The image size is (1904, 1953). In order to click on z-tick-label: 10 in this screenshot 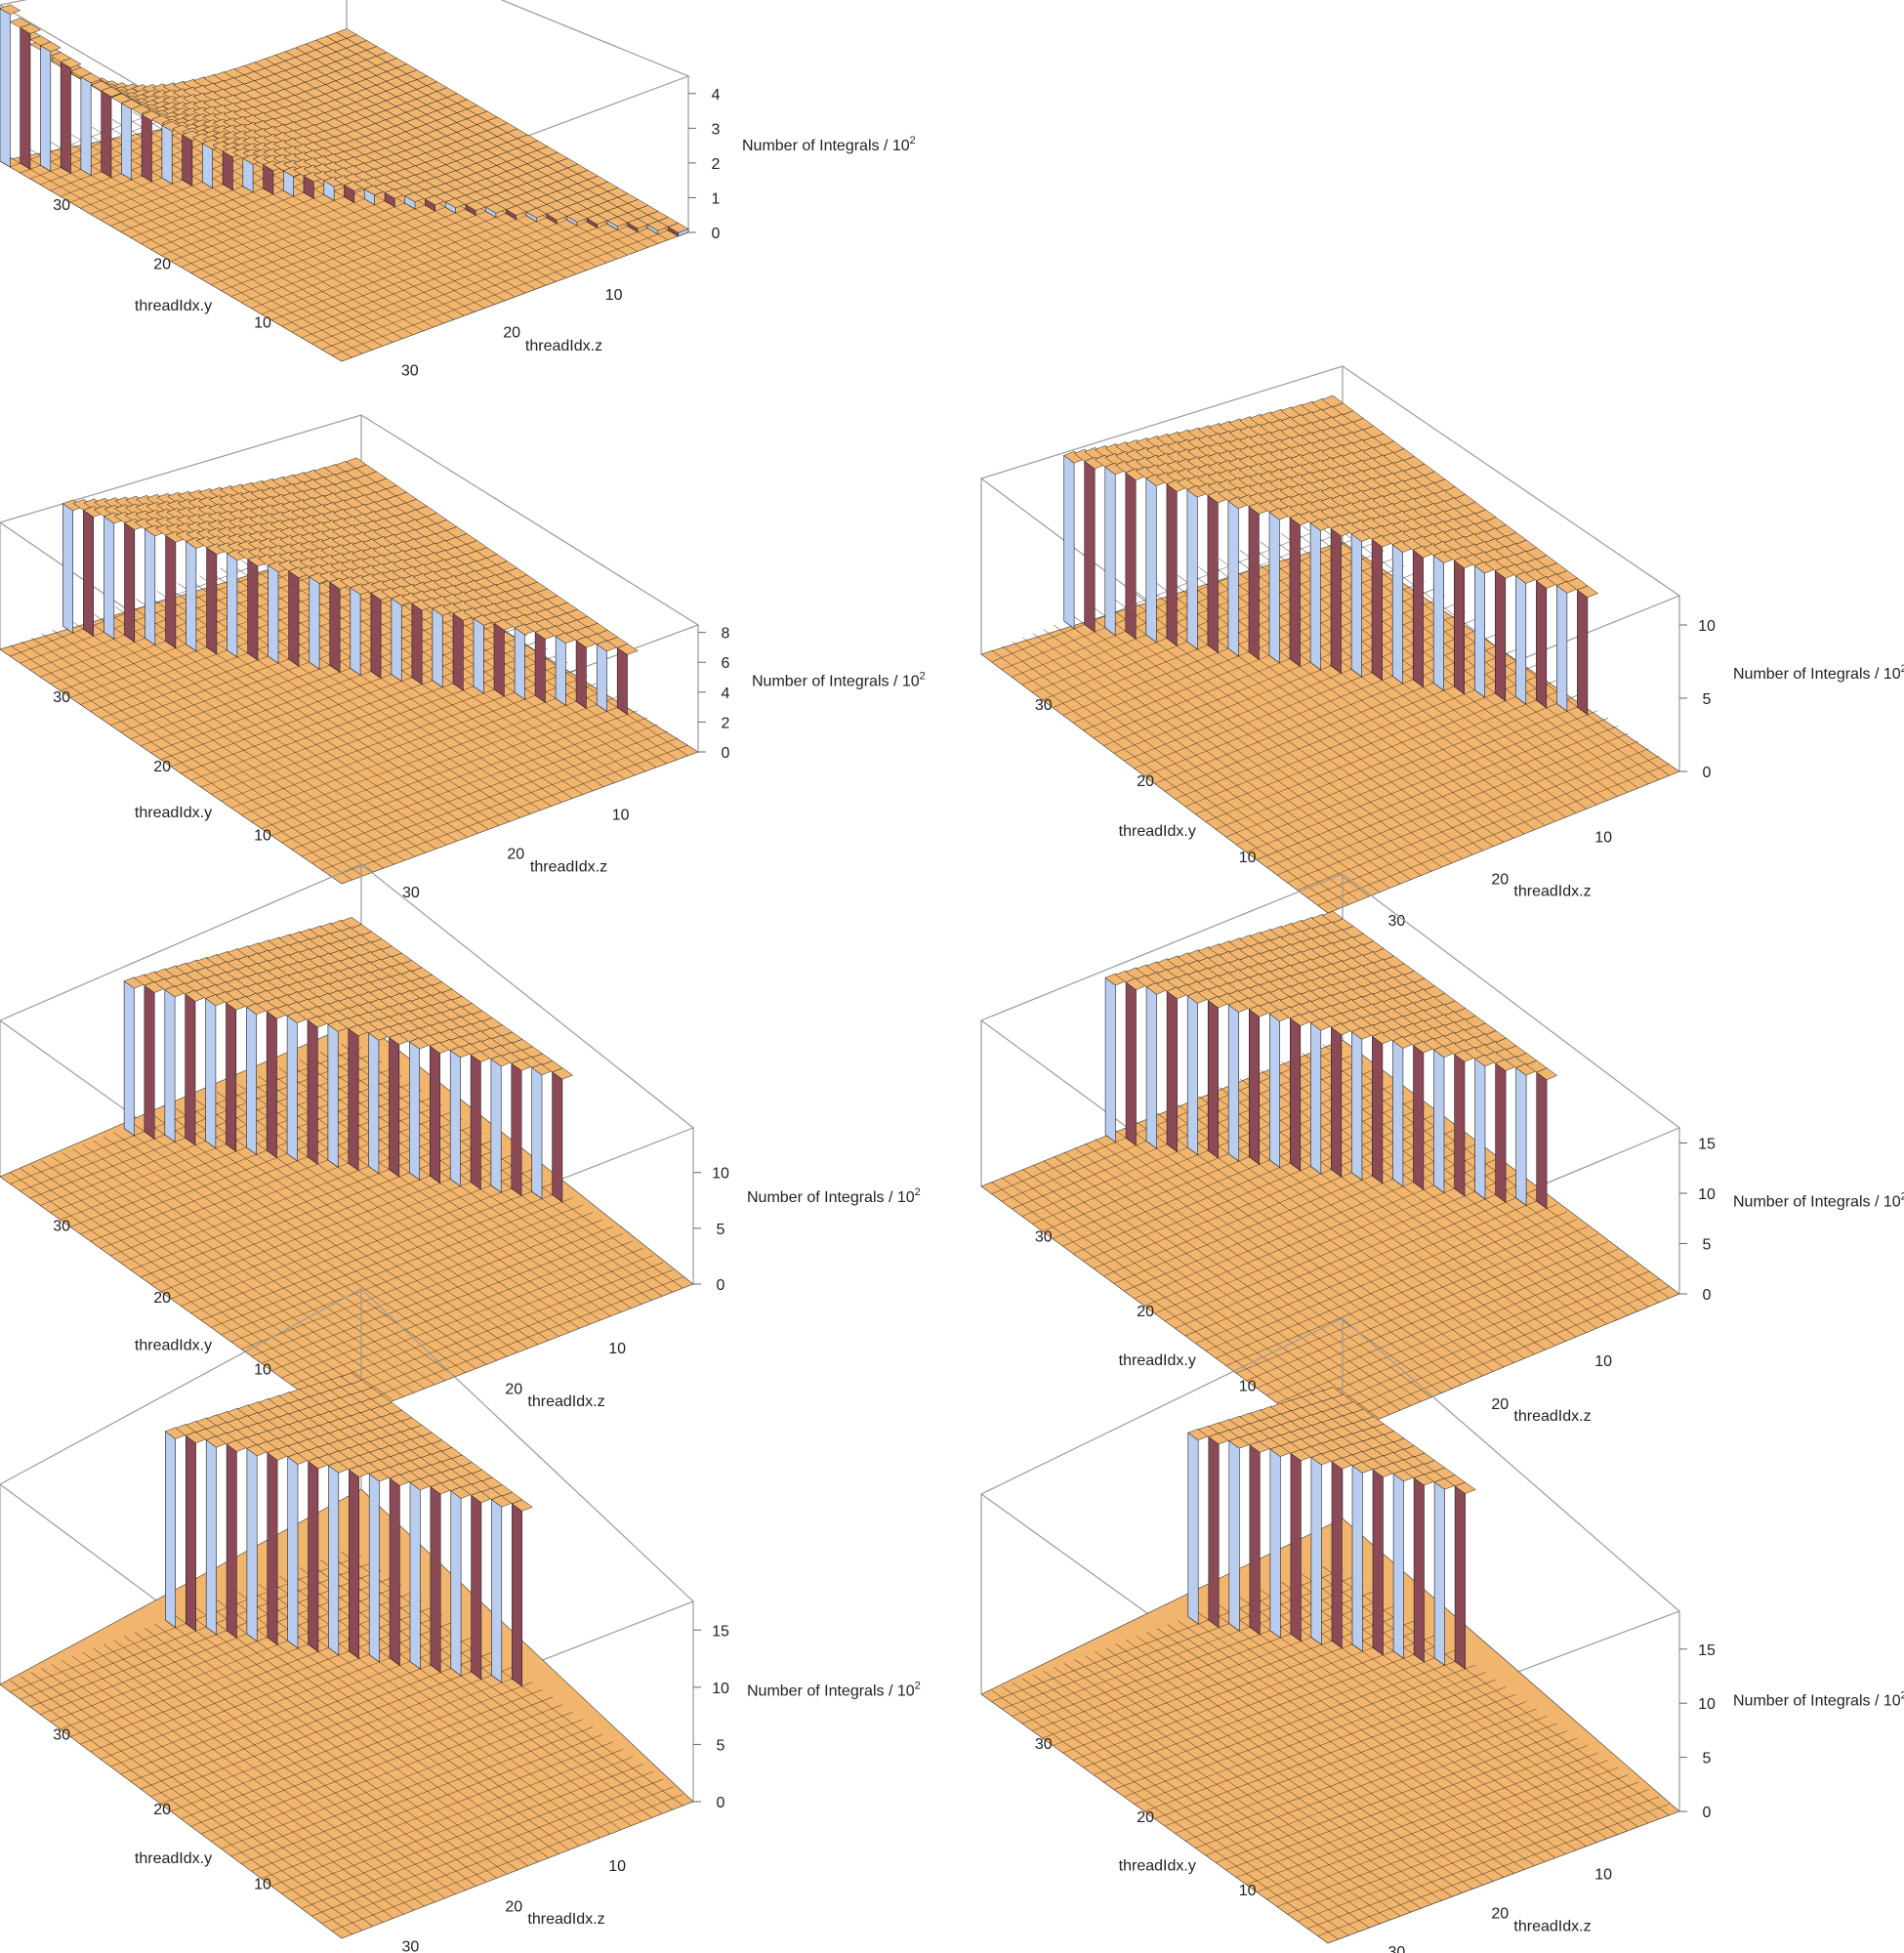, I will do `click(720, 1689)`.